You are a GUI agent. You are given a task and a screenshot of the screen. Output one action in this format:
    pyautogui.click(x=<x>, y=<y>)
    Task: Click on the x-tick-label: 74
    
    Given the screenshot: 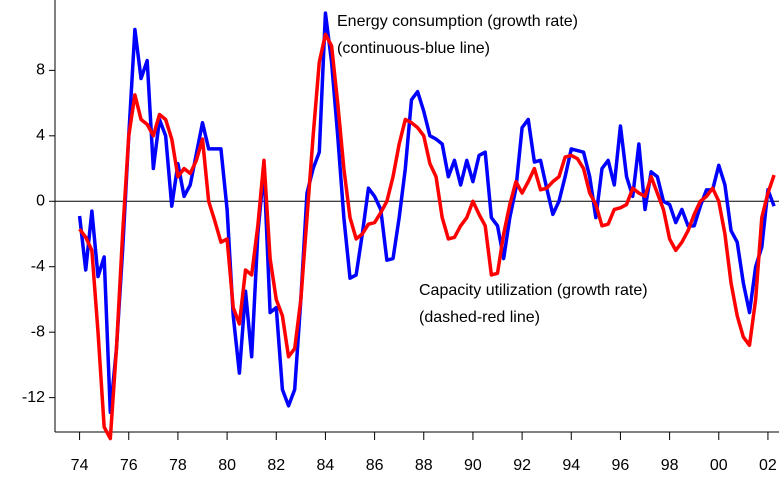 What is the action you would take?
    pyautogui.click(x=80, y=465)
    